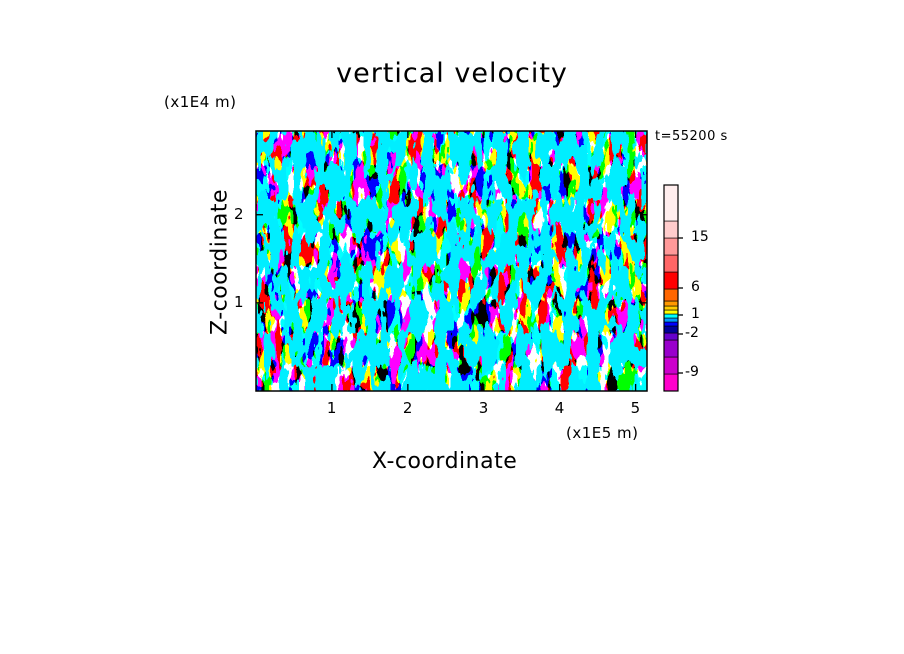  I want to click on y-axis-label: Z-coordinate, so click(220, 262).